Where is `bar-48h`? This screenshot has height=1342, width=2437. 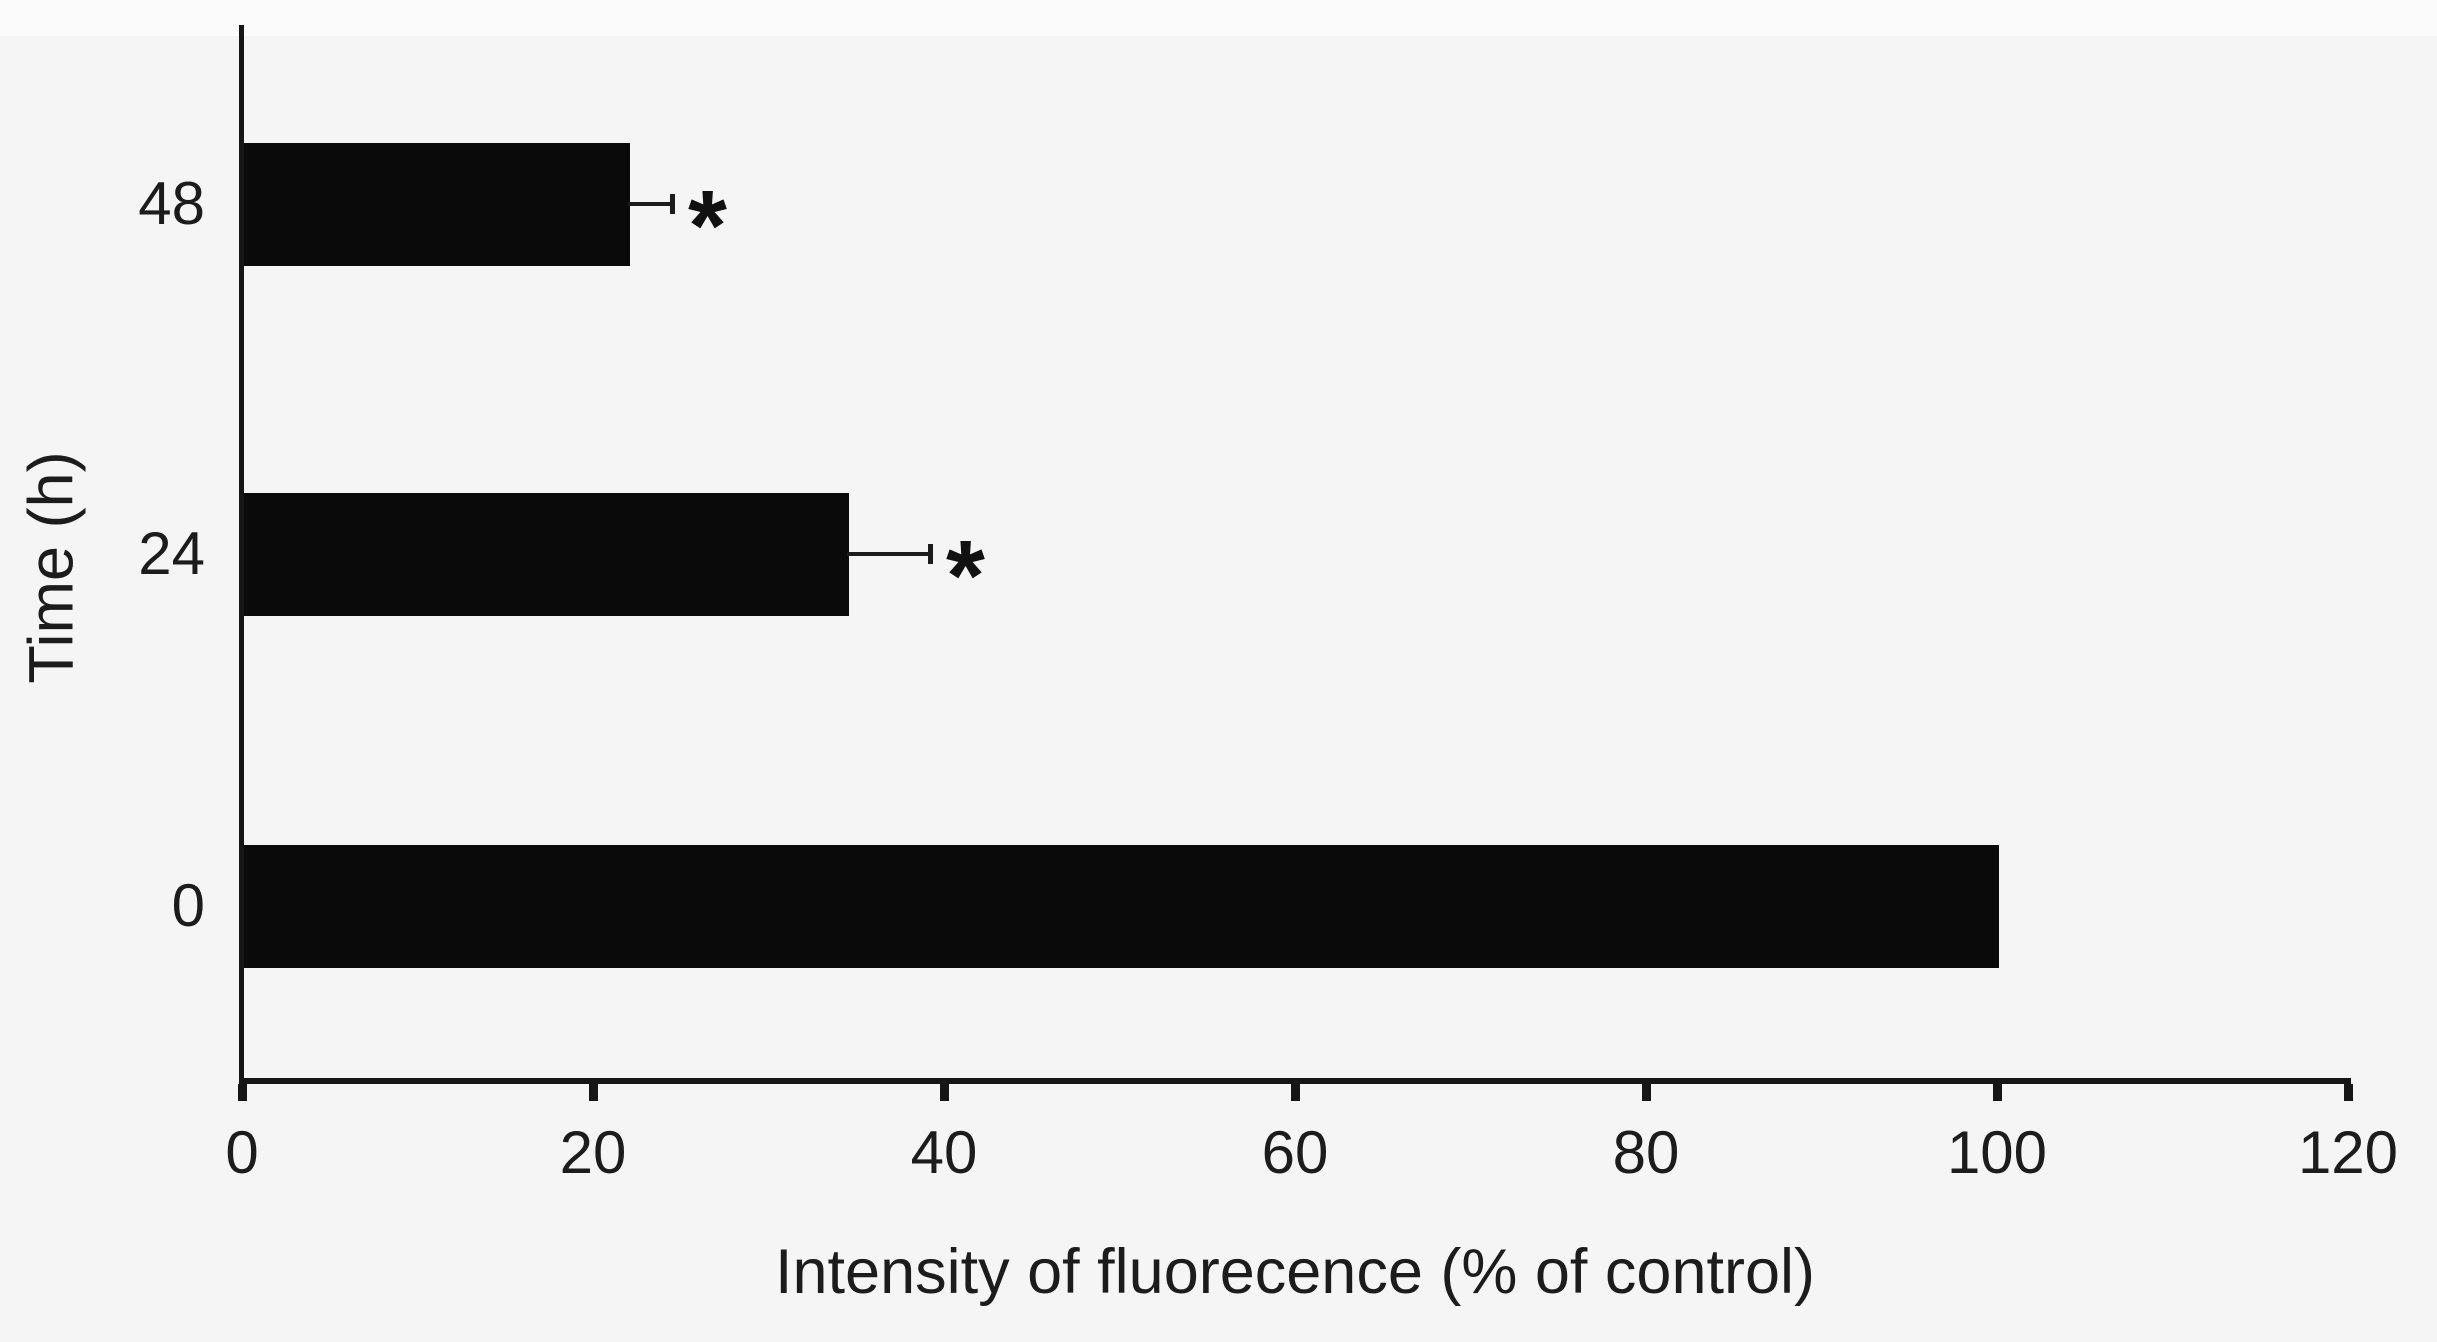
bar-48h is located at coordinates (437, 204).